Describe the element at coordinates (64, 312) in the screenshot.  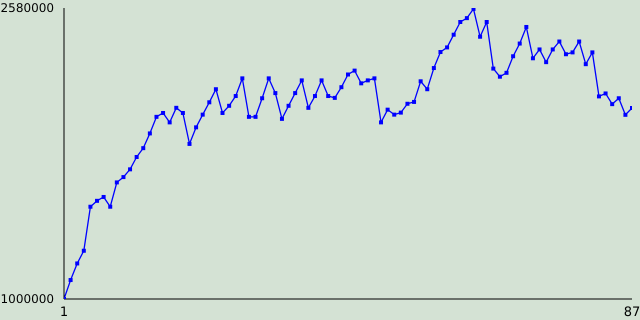
I see `x-tick-label: 1` at that location.